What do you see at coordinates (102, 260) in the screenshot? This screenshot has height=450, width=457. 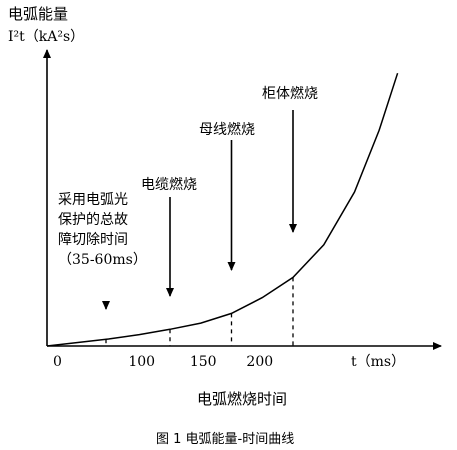 I see `event-label-line: （35-60ms）` at bounding box center [102, 260].